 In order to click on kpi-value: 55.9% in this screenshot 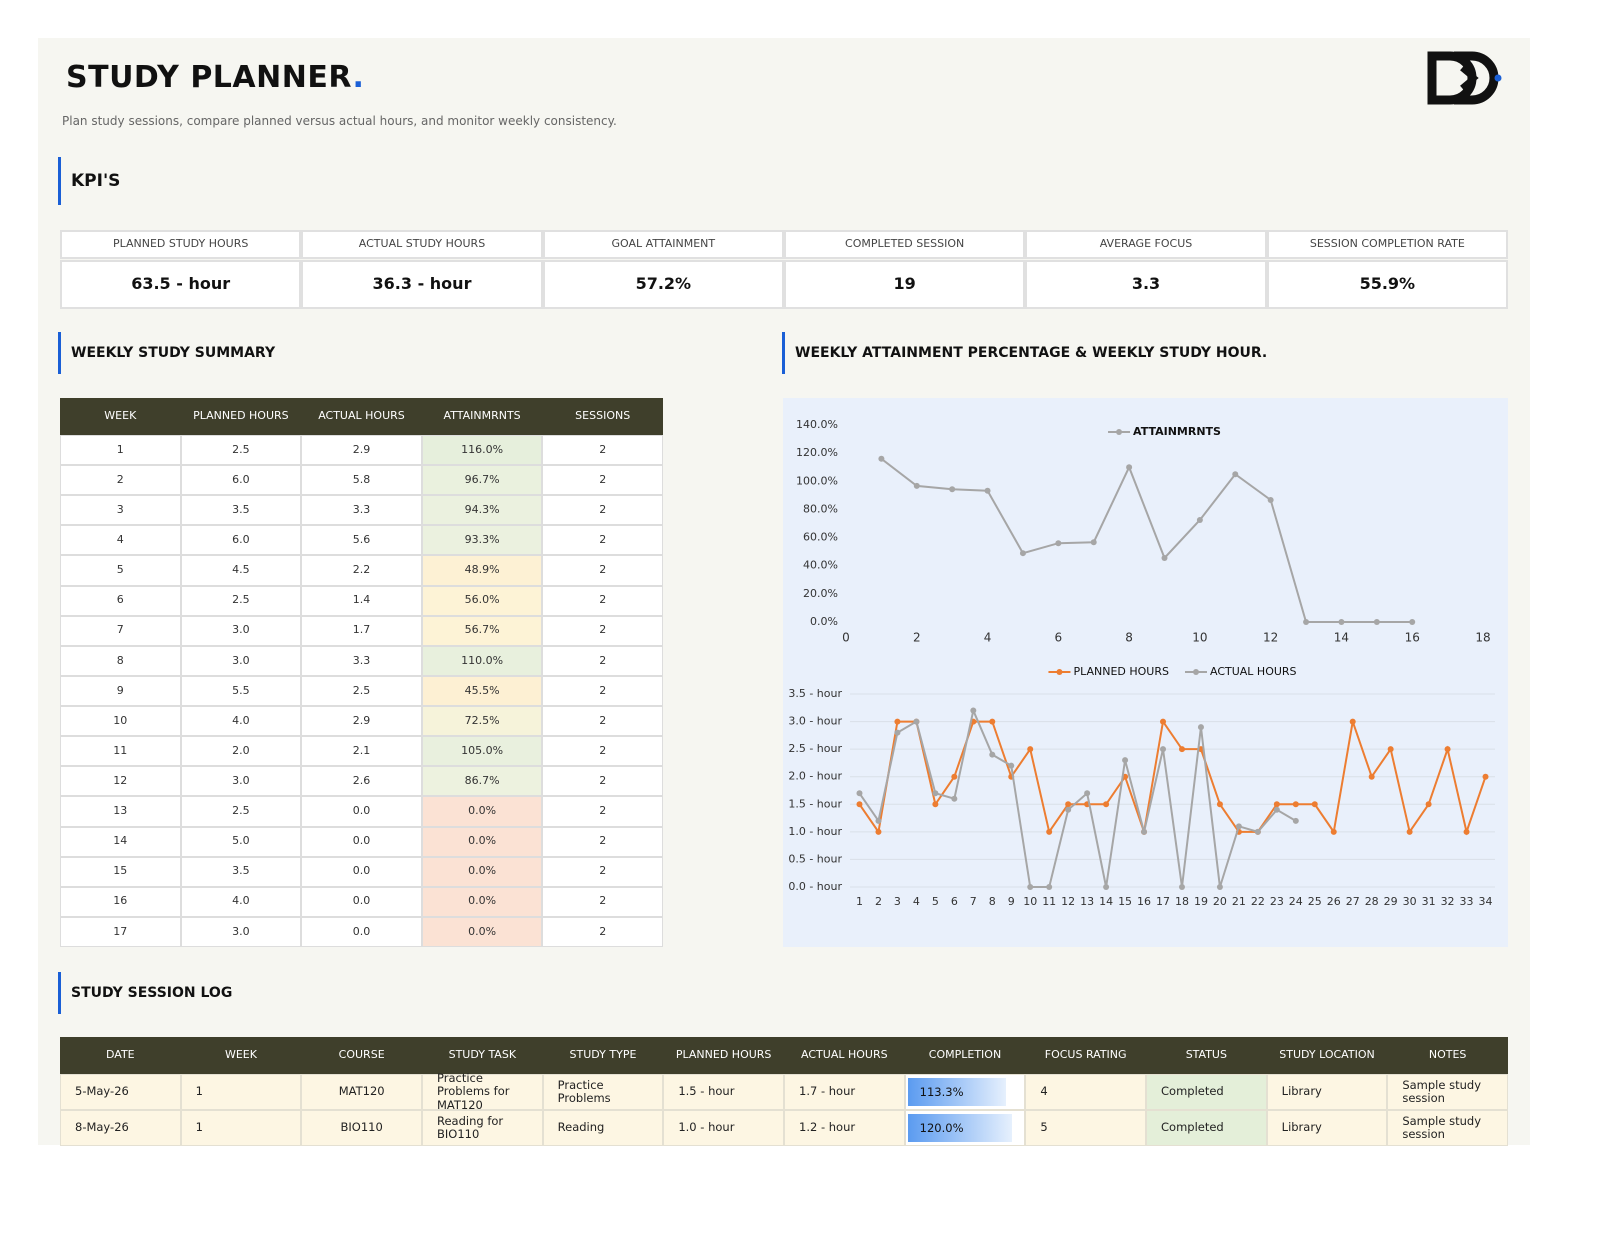, I will do `click(1387, 284)`.